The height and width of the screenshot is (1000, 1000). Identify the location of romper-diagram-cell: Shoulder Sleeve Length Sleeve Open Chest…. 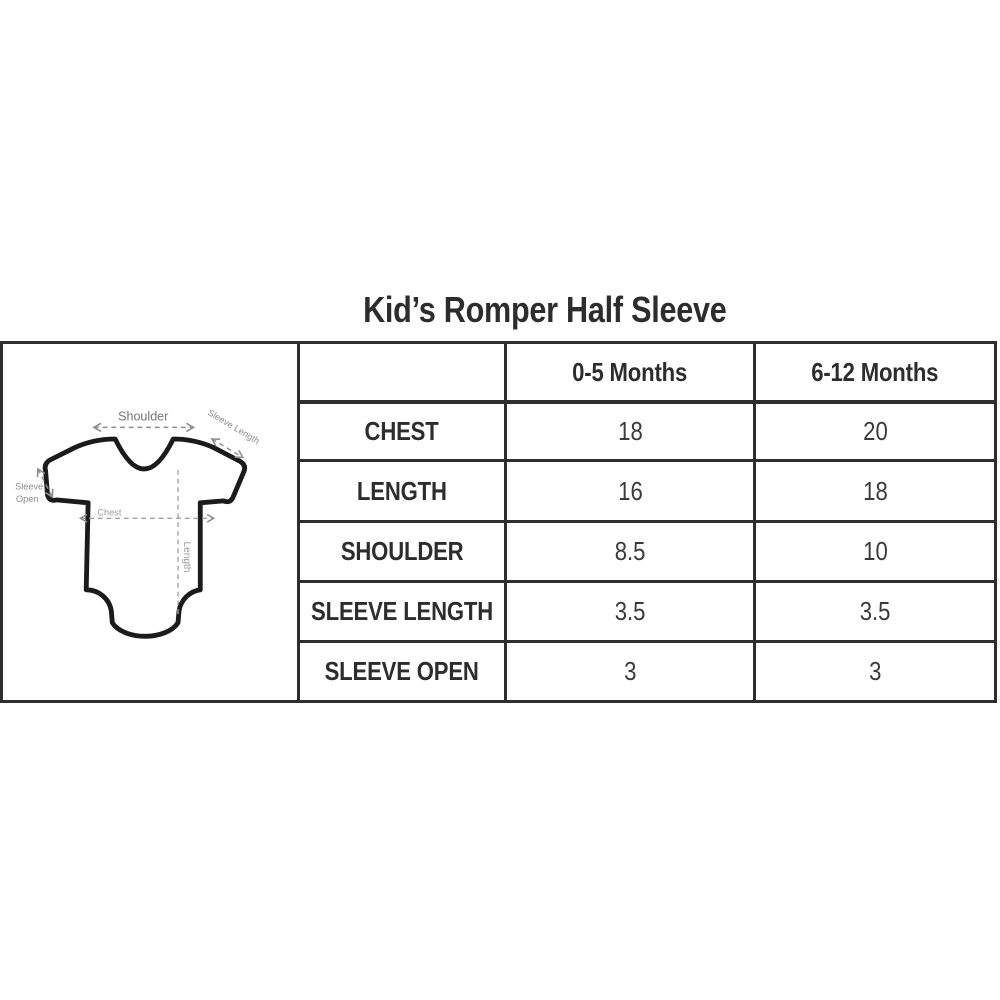
(150, 522).